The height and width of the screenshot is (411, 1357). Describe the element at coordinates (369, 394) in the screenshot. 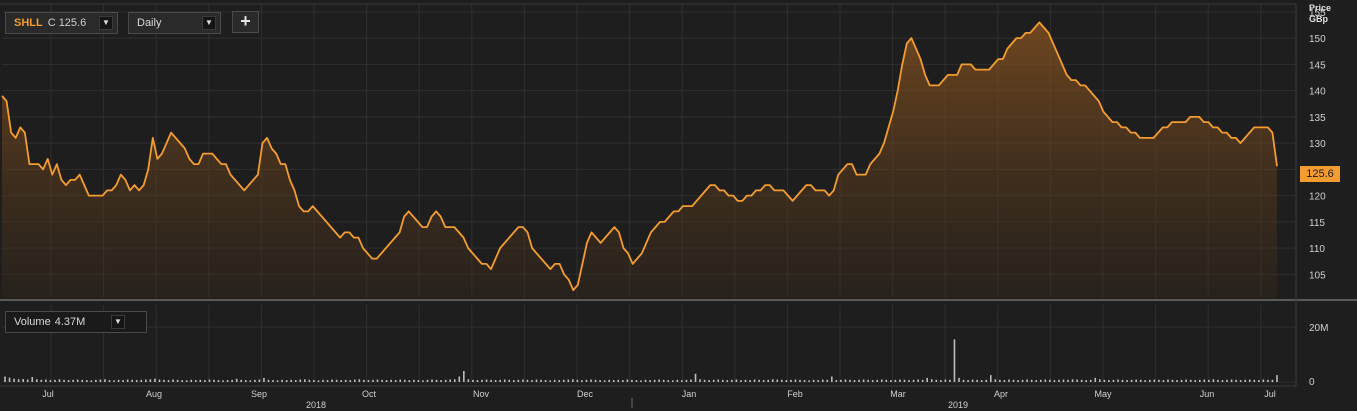

I see `month-tick-label: Oct` at that location.